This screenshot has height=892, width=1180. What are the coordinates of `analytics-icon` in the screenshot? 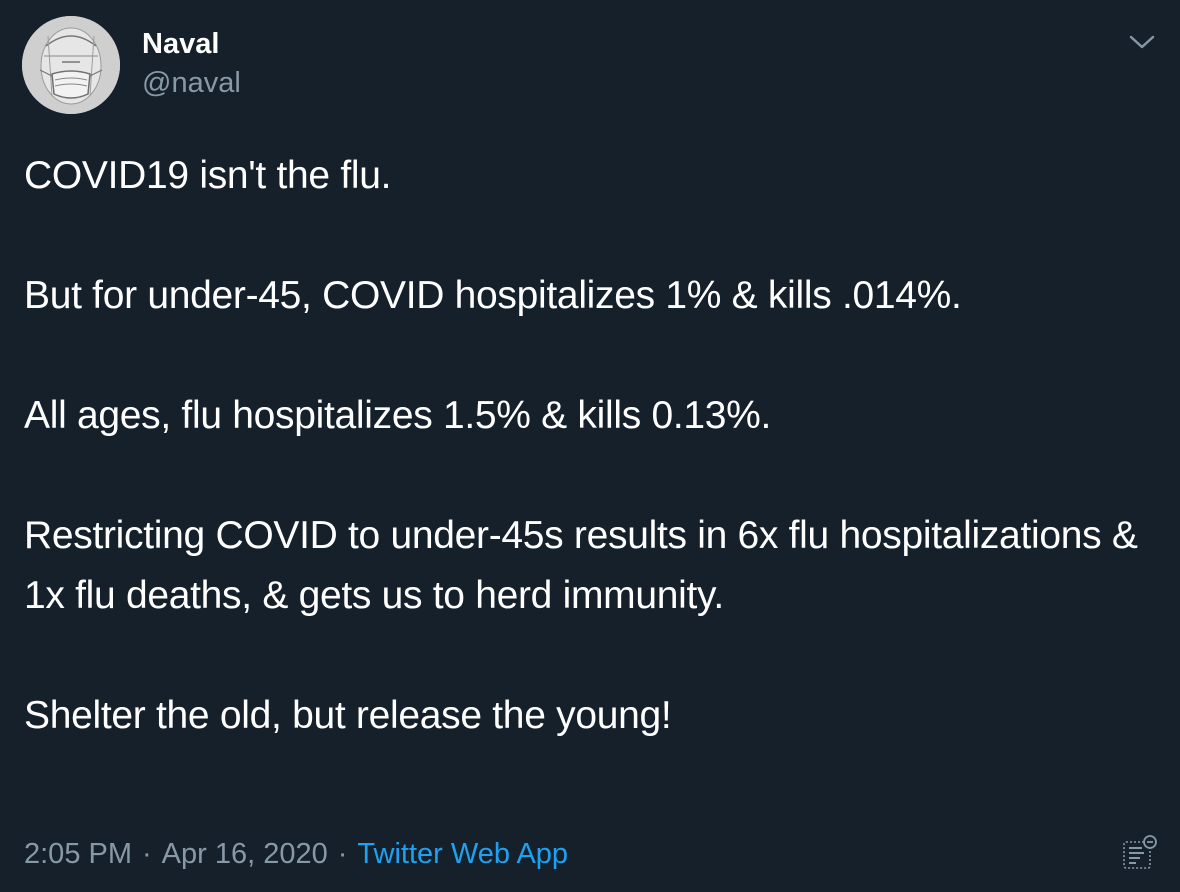 It's located at (1140, 852).